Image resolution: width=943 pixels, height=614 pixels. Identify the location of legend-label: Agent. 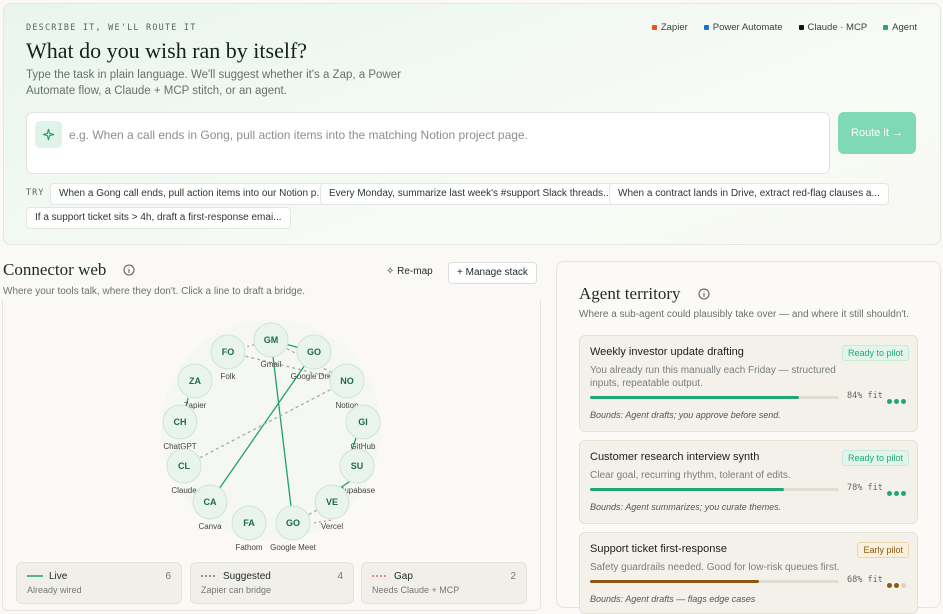
(904, 27).